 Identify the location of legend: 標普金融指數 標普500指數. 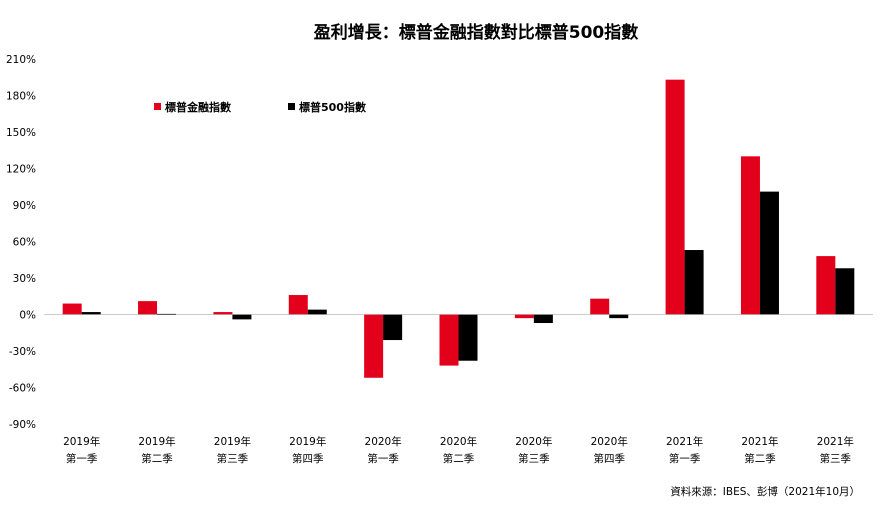
(260, 107).